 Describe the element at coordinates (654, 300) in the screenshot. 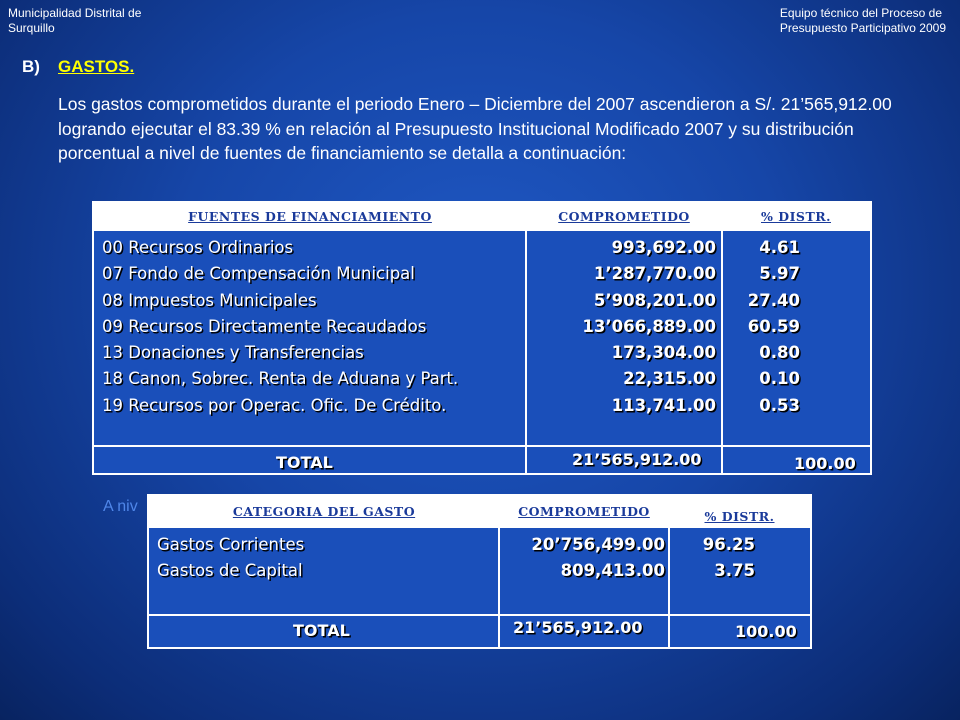

I see `table-row-amount: 5’908,201.00` at that location.